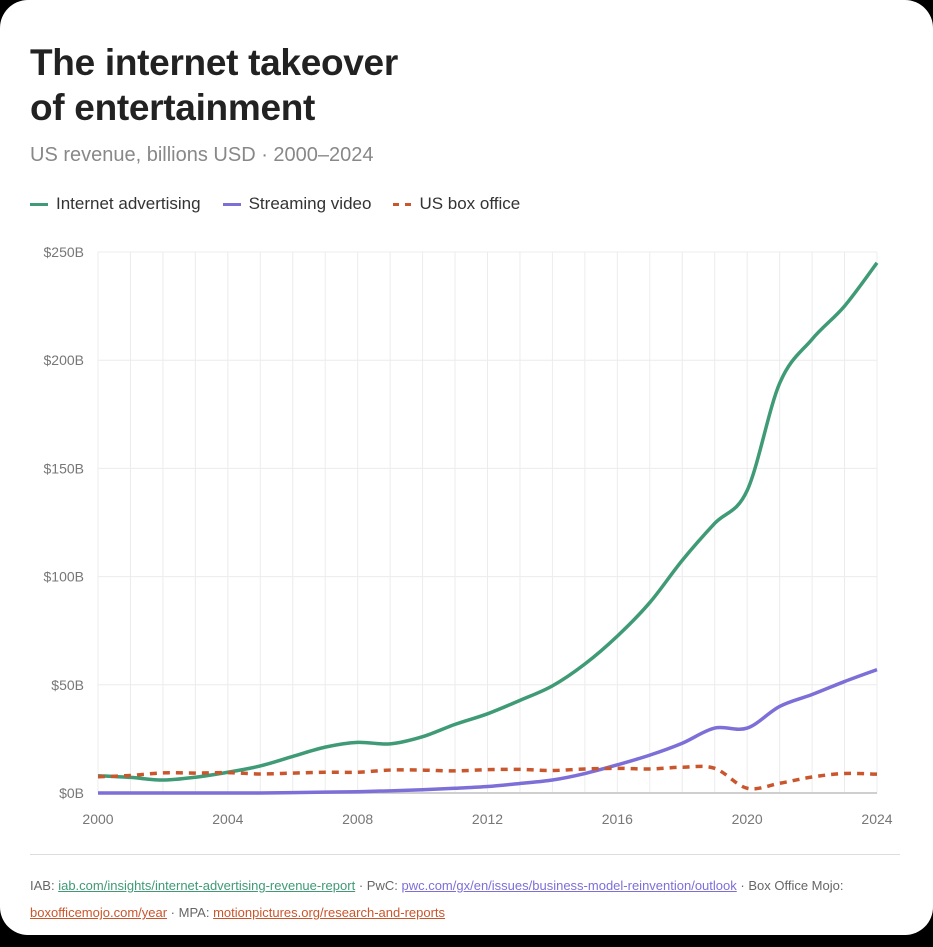 The width and height of the screenshot is (933, 947). What do you see at coordinates (202, 155) in the screenshot?
I see `chart-subtitle: US revenue, billions USD · 2000–2024` at bounding box center [202, 155].